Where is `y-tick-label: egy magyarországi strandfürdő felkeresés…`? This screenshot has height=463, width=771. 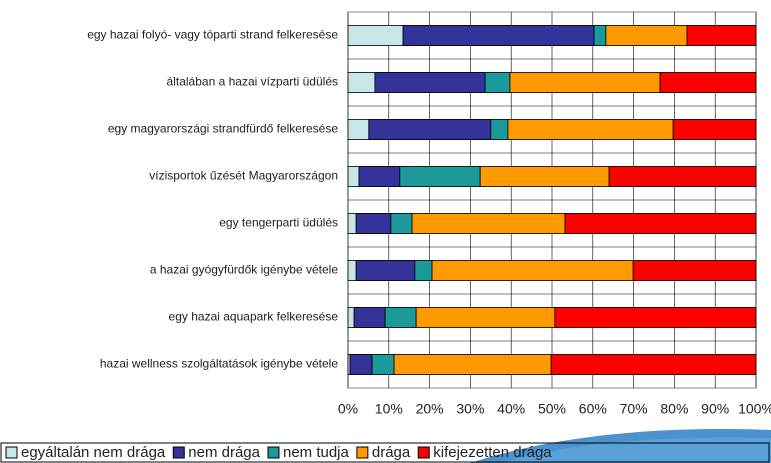
y-tick-label: egy magyarországi strandfürdő felkeresés… is located at coordinates (223, 129).